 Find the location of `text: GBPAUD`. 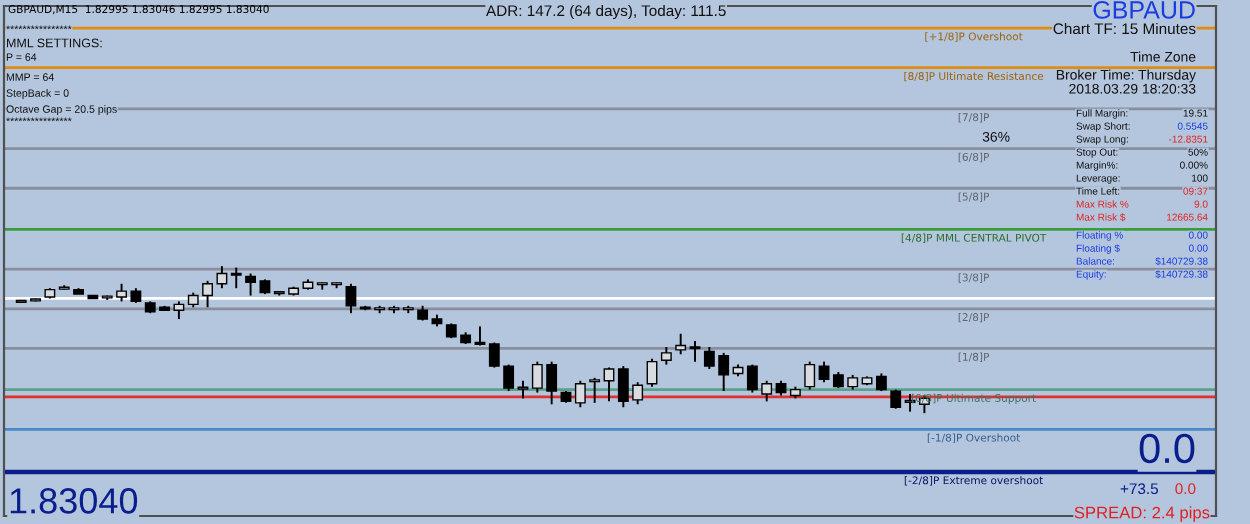

text: GBPAUD is located at coordinates (1144, 10).